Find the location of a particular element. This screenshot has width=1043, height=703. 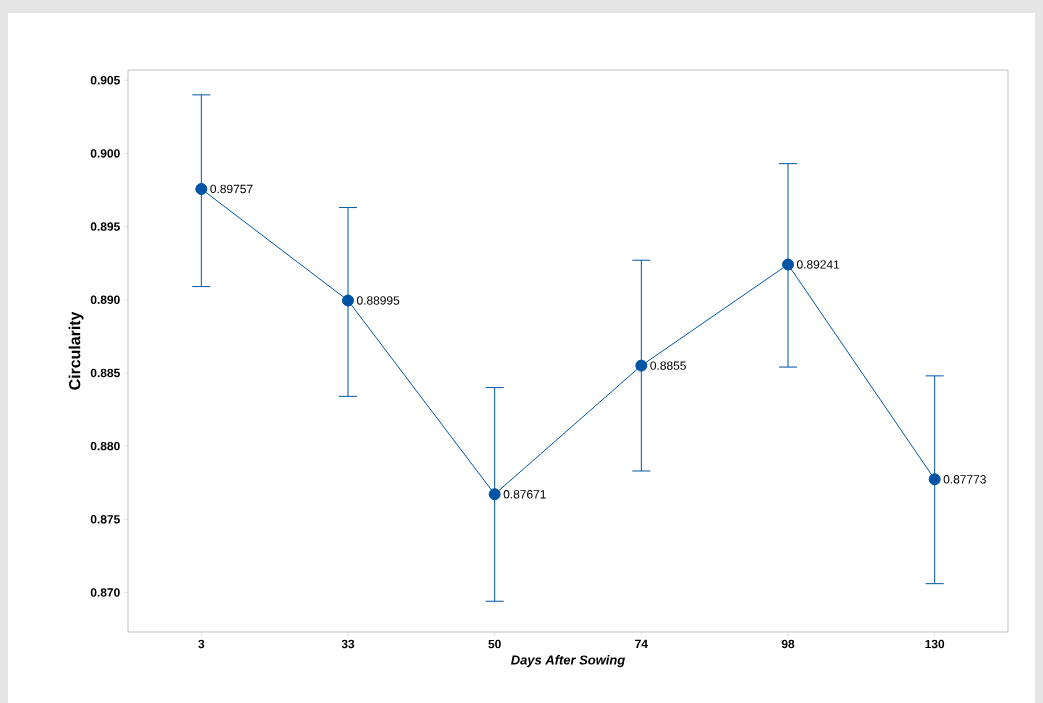

data-label: 0.89757 is located at coordinates (231, 189).